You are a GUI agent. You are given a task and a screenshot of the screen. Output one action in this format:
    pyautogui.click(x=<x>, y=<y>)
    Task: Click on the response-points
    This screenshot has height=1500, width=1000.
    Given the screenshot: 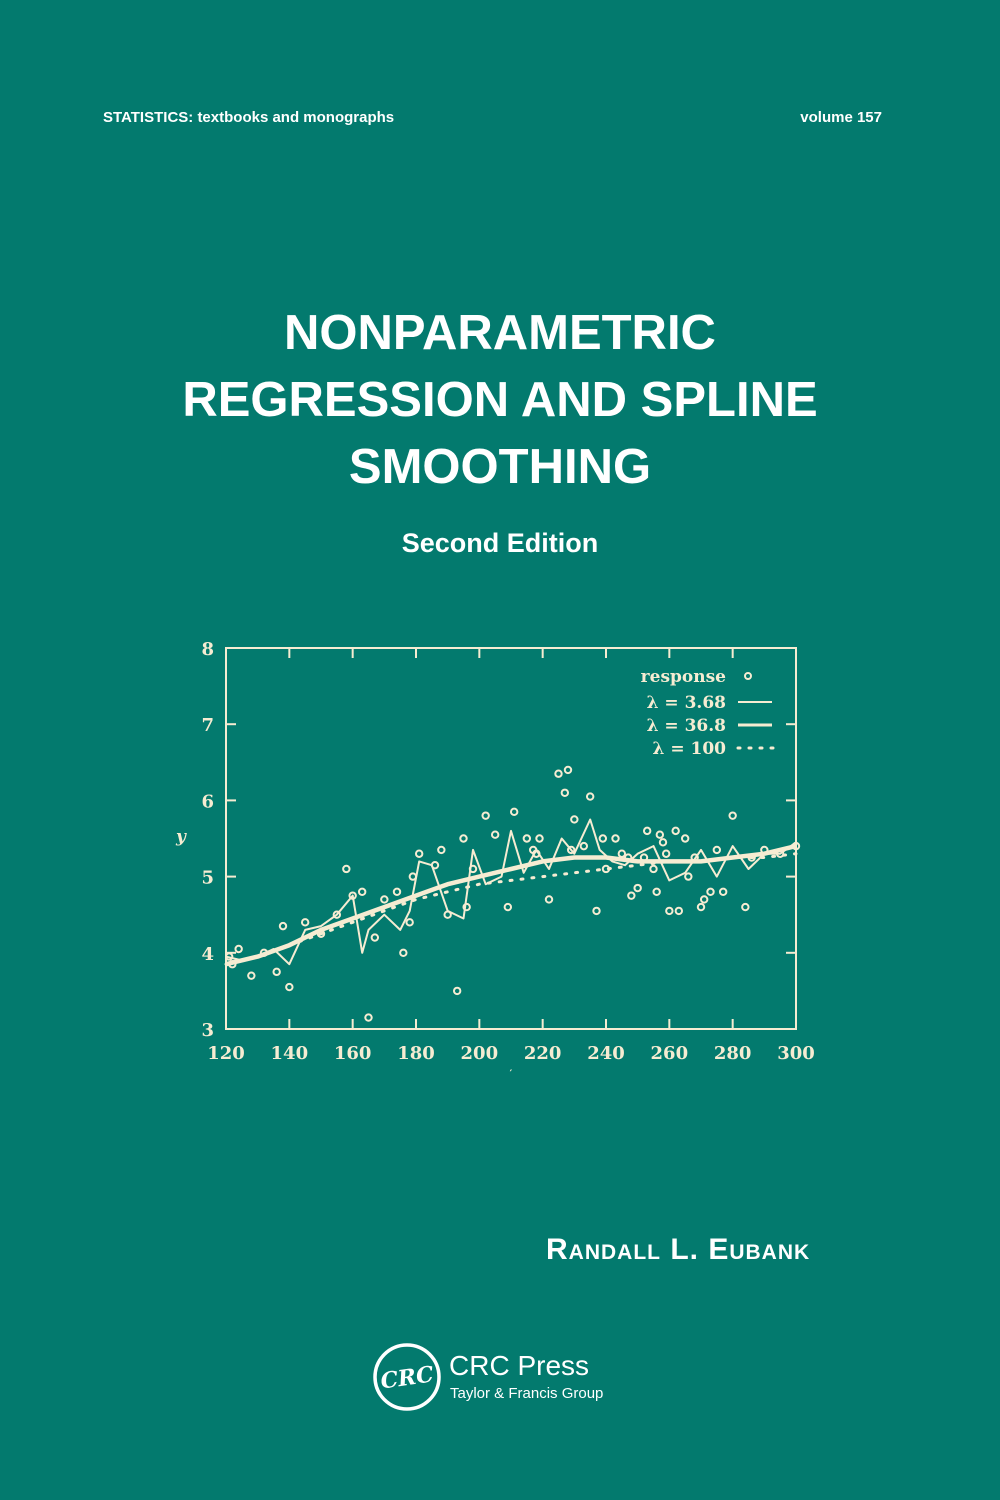 What is the action you would take?
    pyautogui.click(x=512, y=893)
    